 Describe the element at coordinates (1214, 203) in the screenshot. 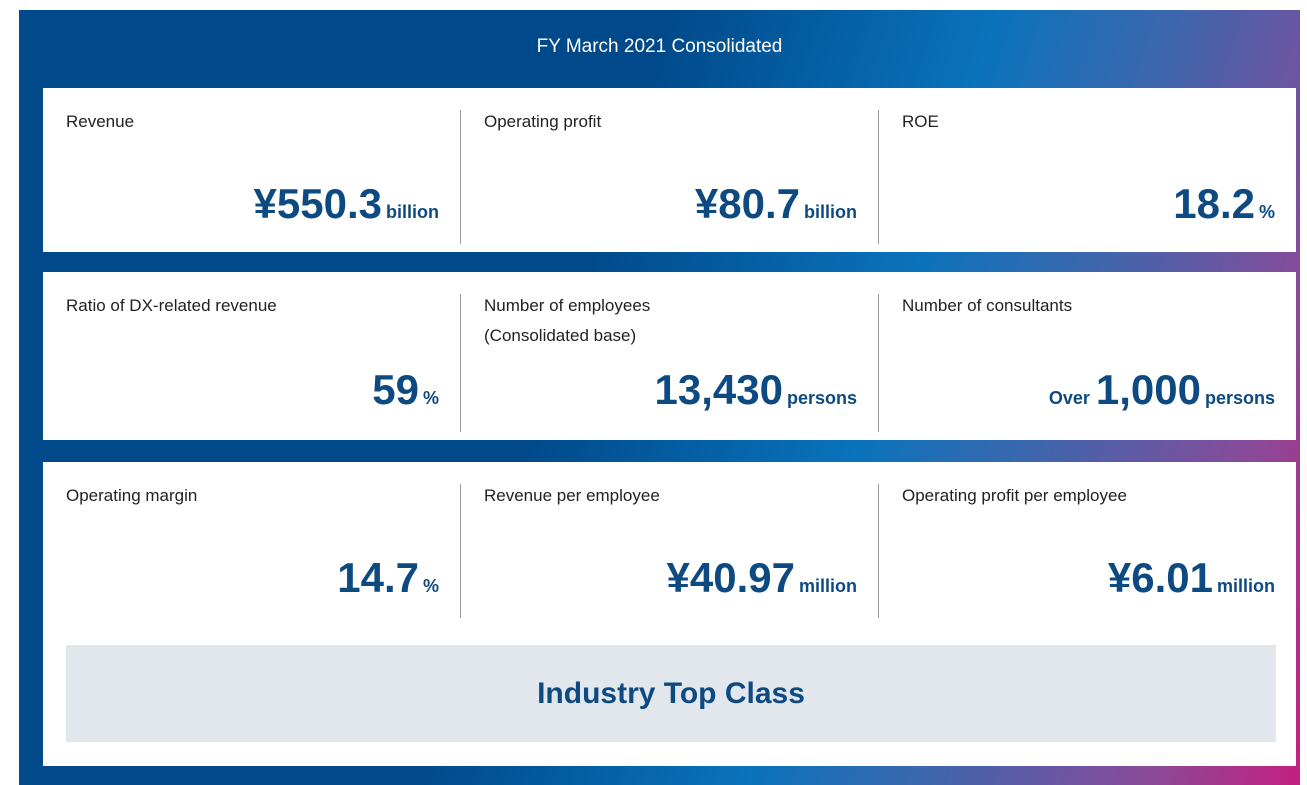

I see `value-number: 18.2` at that location.